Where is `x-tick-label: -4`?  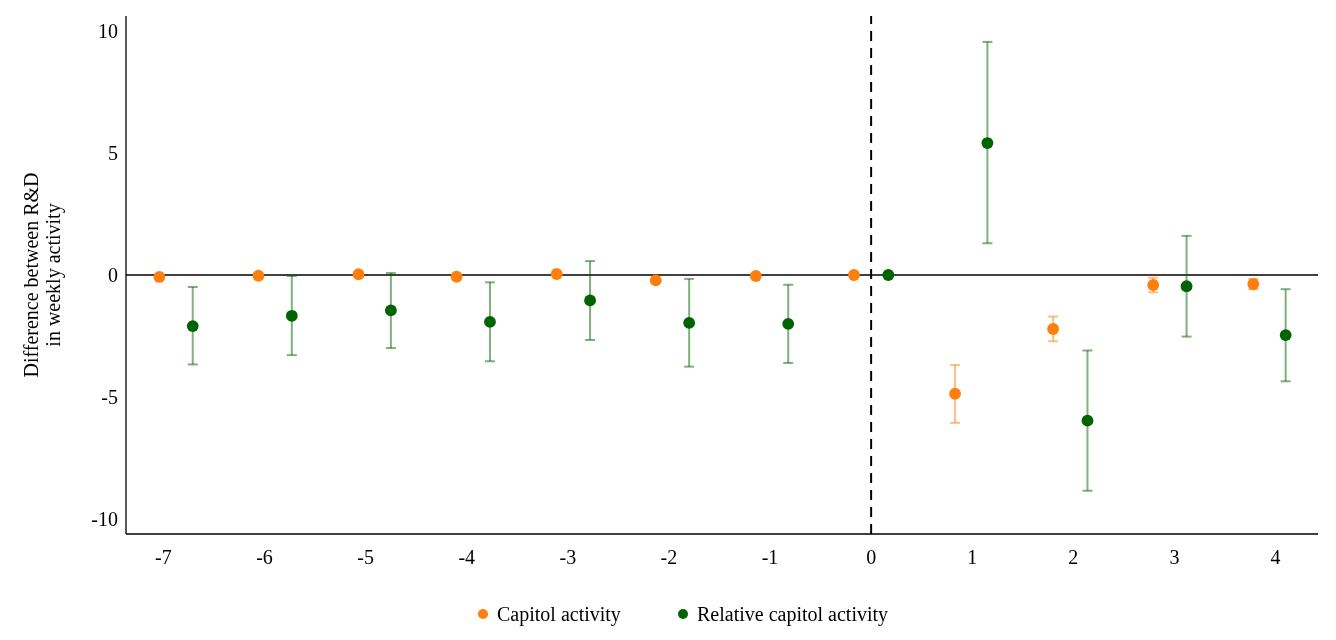 x-tick-label: -4 is located at coordinates (467, 557).